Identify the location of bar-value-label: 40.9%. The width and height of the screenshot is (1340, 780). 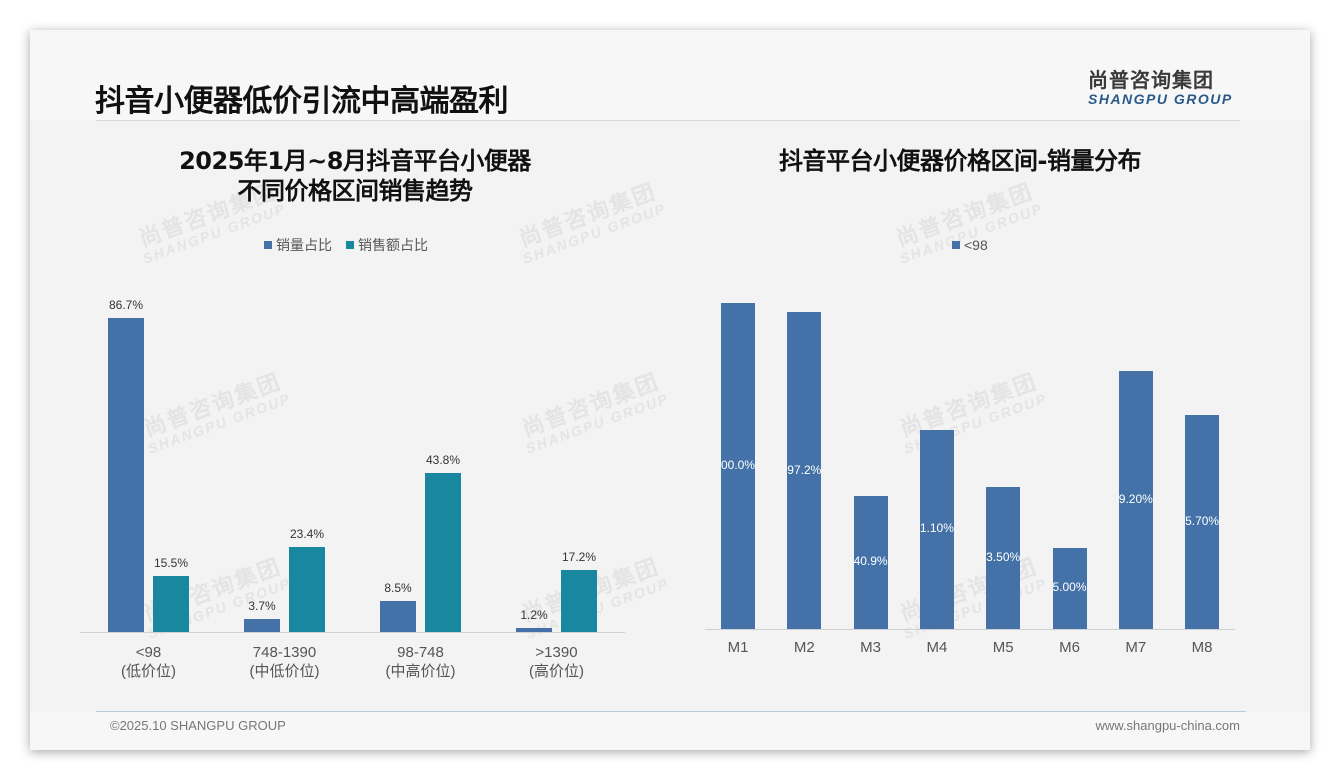
(870, 561).